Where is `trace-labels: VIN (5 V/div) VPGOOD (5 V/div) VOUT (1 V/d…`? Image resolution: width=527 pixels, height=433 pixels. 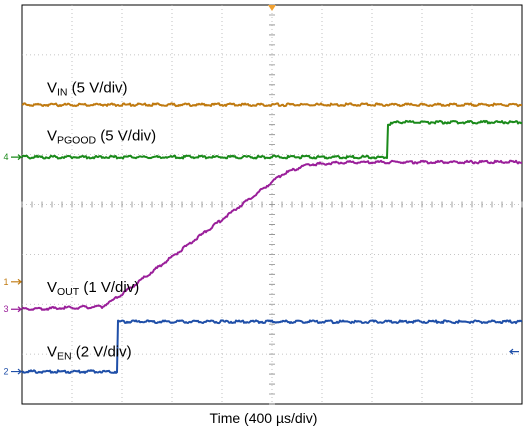
trace-labels: VIN (5 V/div) VPGOOD (5 V/div) VOUT (1 V/d… is located at coordinates (101, 220).